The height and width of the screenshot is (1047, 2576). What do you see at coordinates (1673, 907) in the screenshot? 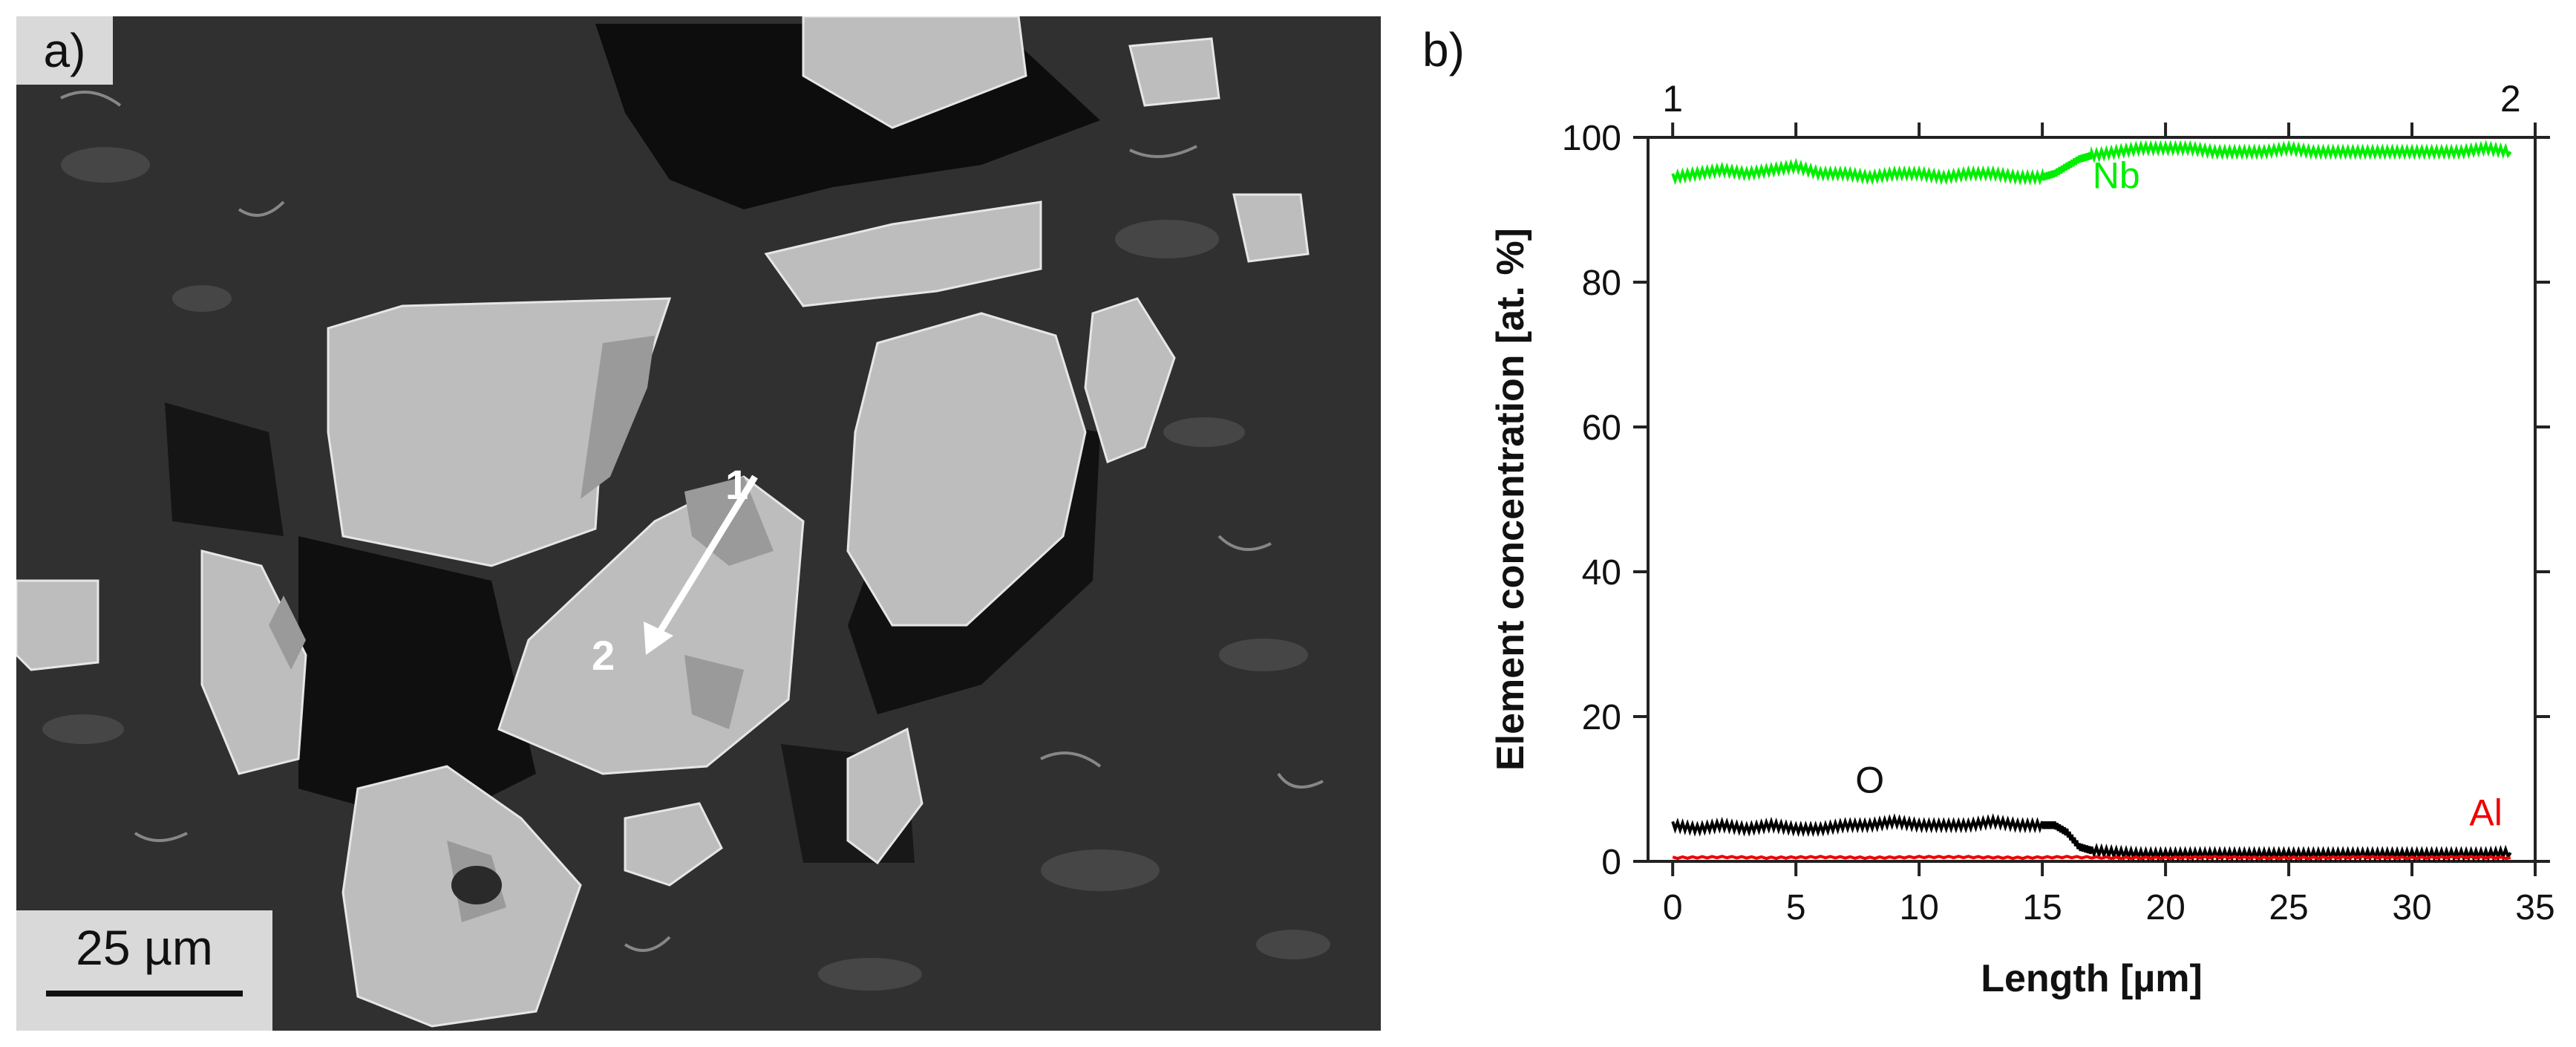
I see `x-tick-label: 0` at bounding box center [1673, 907].